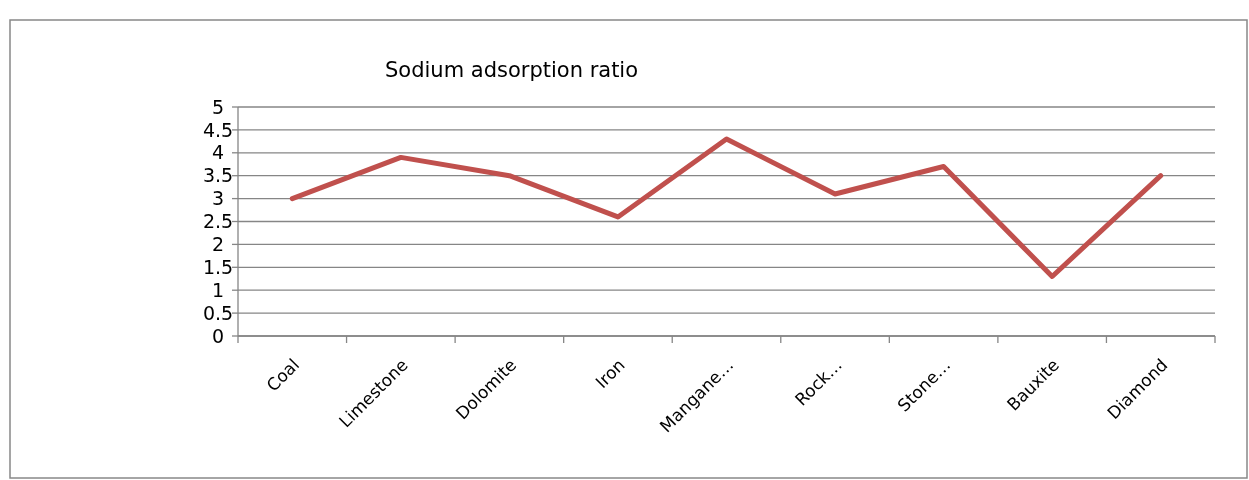 The image size is (1249, 480). I want to click on y-tick-label: 4, so click(218, 152).